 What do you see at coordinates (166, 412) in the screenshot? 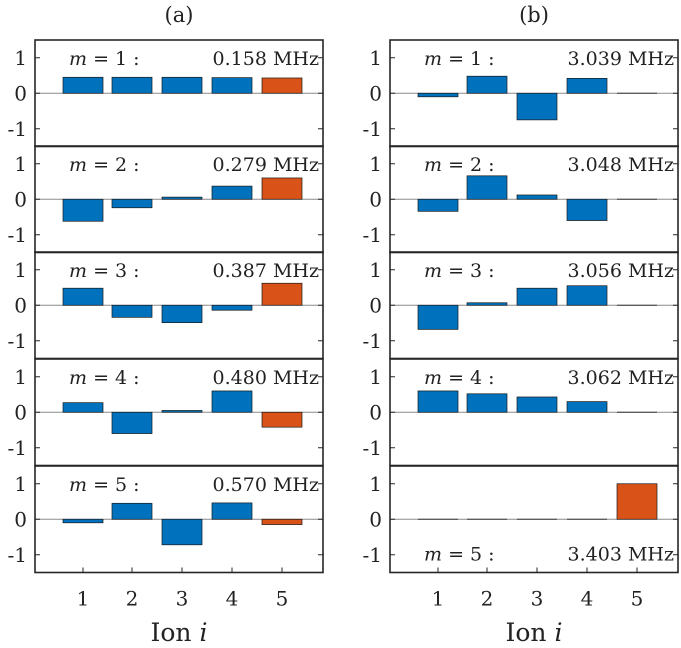
I see `subplot: 1 0 -1 m = 4 : 0.480 MHz` at bounding box center [166, 412].